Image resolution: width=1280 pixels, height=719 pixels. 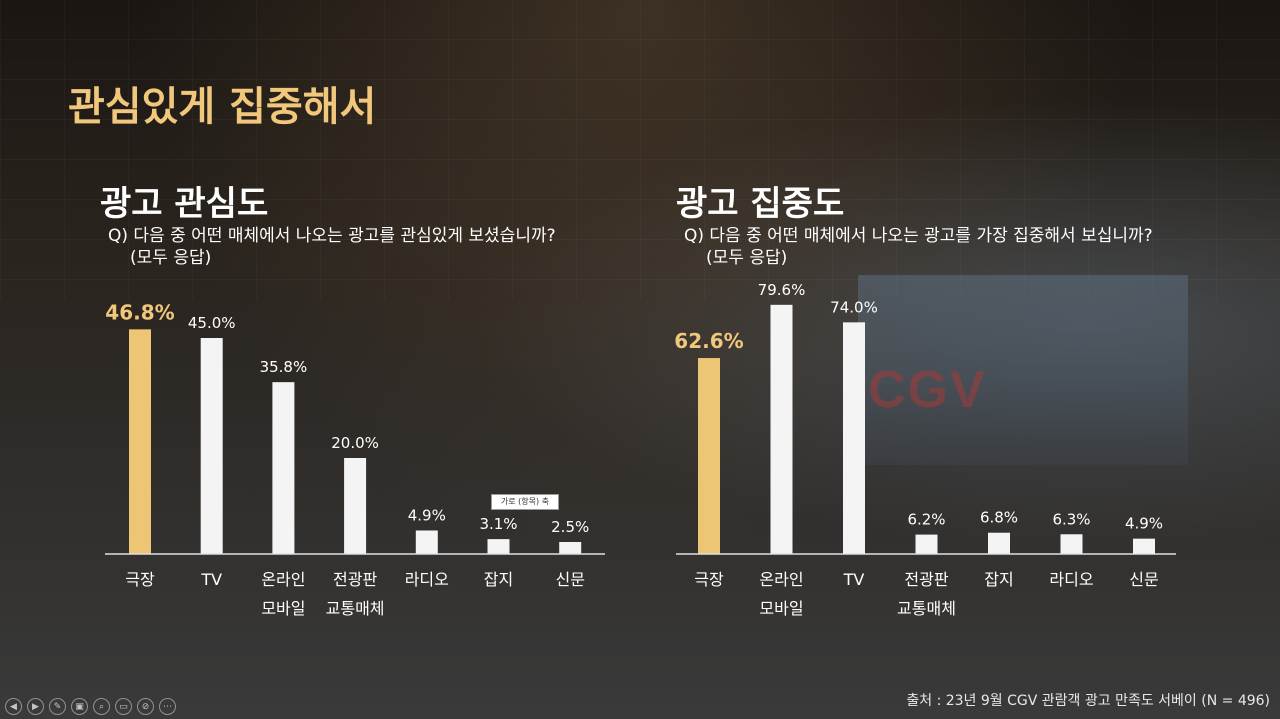 I want to click on chart2-question-text: Q) 다음 중 어떤 매체에서 나오는 광고를 가장 집중해서 보십니까?, so click(x=918, y=236).